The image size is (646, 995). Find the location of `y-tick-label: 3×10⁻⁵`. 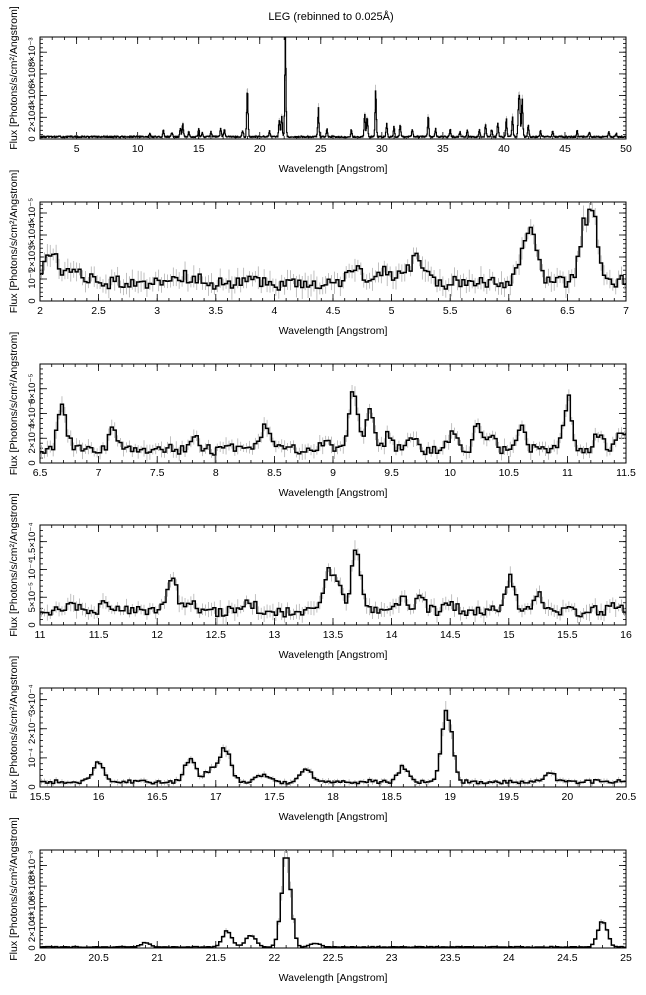

y-tick-label: 3×10⁻⁵ is located at coordinates (32, 235).